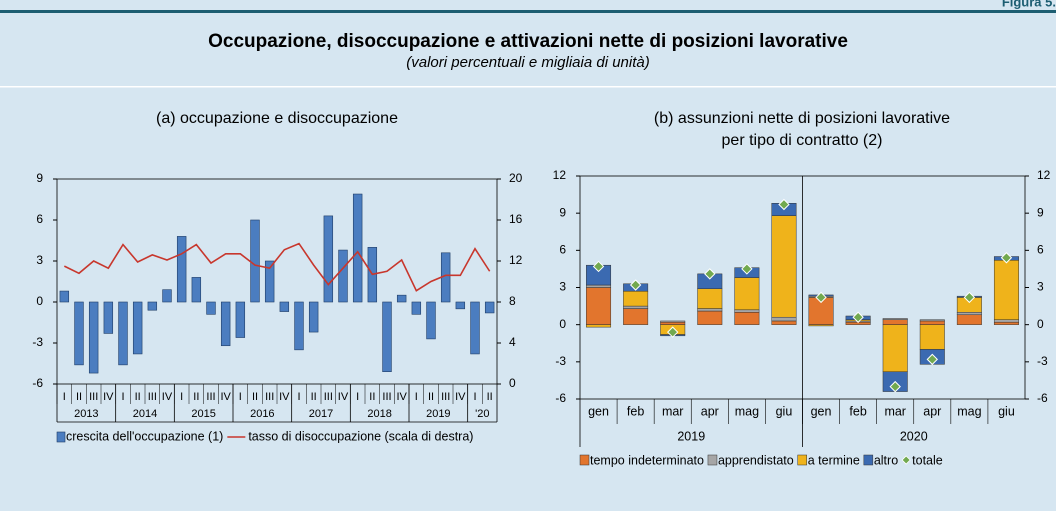 This screenshot has height=511, width=1056. What do you see at coordinates (516, 260) in the screenshot?
I see `y2-tick-label: 12` at bounding box center [516, 260].